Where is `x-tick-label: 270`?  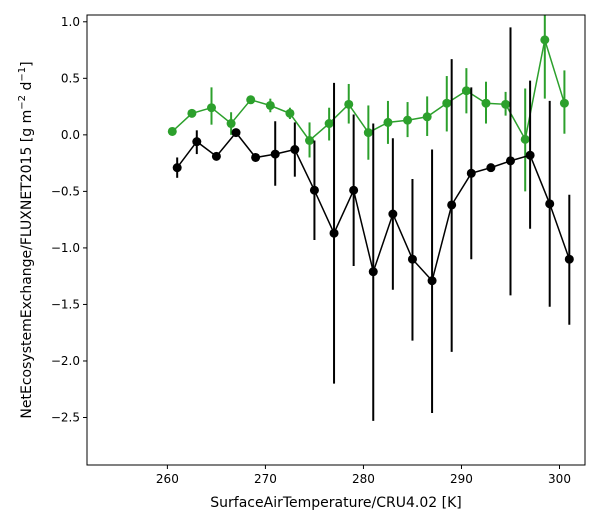
x-tick-label: 270 is located at coordinates (265, 479).